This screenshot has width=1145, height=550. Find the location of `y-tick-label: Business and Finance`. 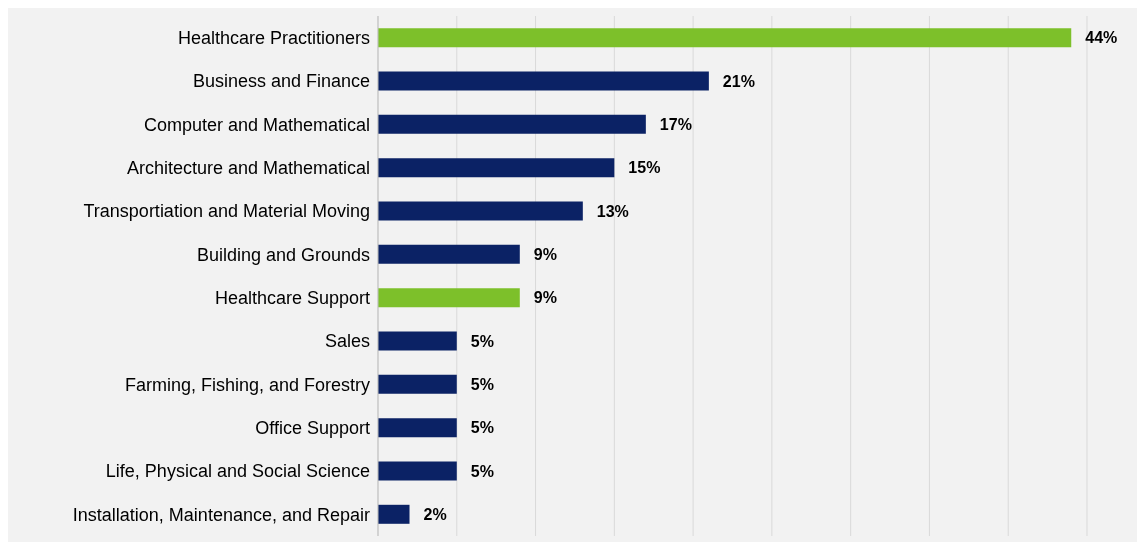

y-tick-label: Business and Finance is located at coordinates (281, 81).